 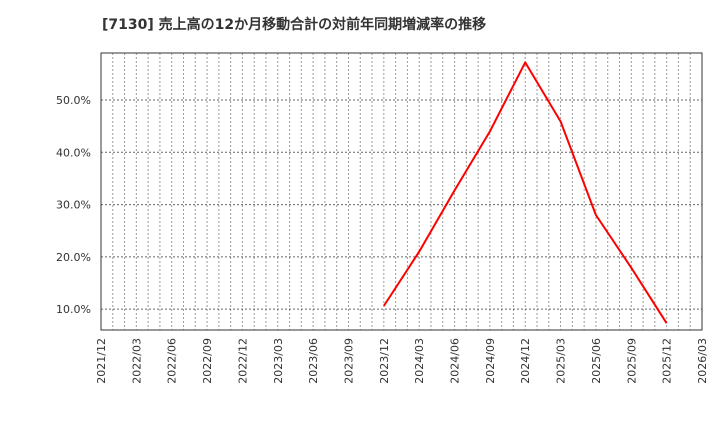 What do you see at coordinates (384, 361) in the screenshot?
I see `x-tick-label: 2023/12` at bounding box center [384, 361].